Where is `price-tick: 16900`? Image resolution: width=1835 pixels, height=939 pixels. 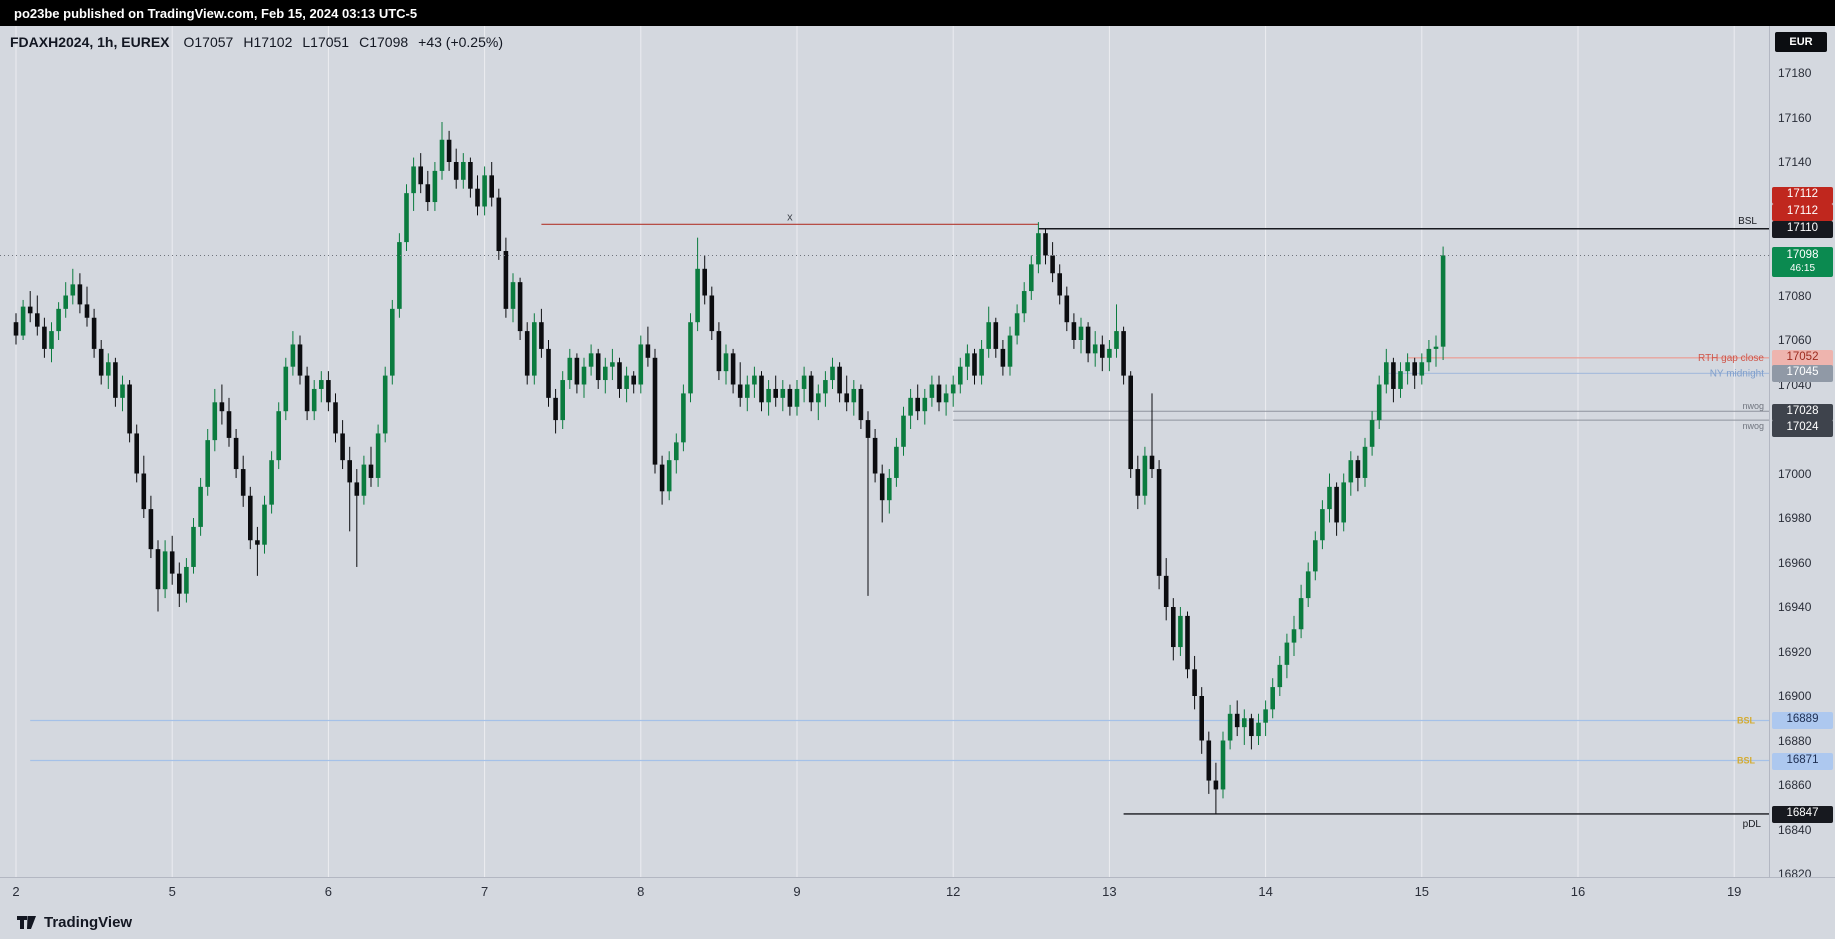 price-tick: 16900 is located at coordinates (1795, 696).